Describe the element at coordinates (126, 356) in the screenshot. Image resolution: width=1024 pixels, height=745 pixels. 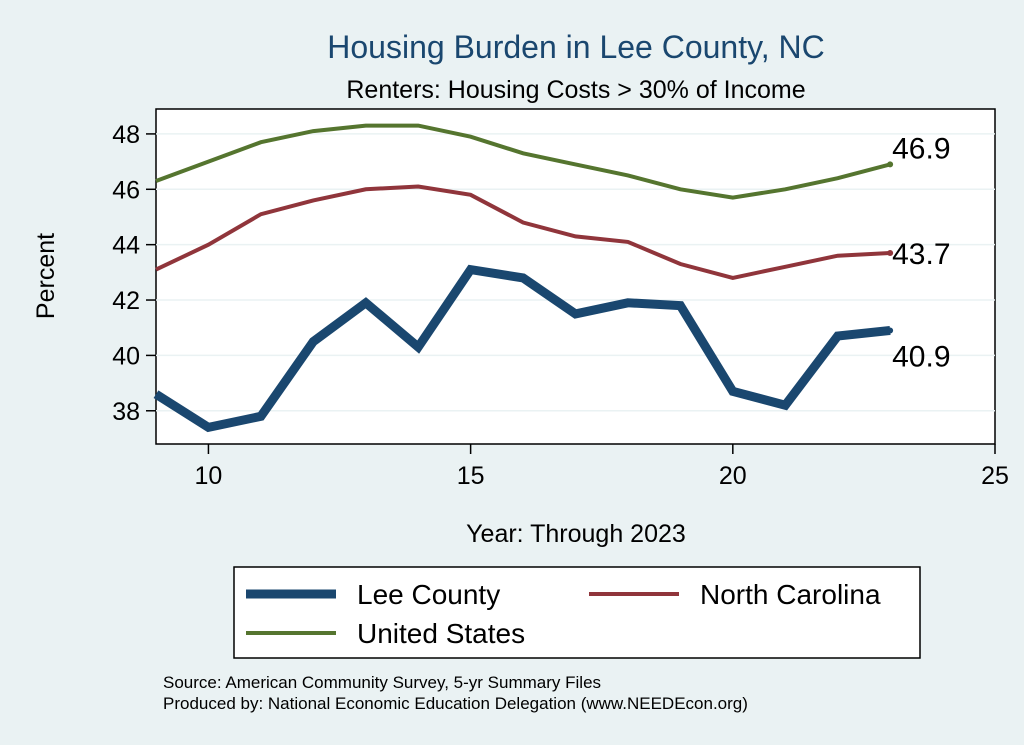
I see `y-tick-label-40: 40` at that location.